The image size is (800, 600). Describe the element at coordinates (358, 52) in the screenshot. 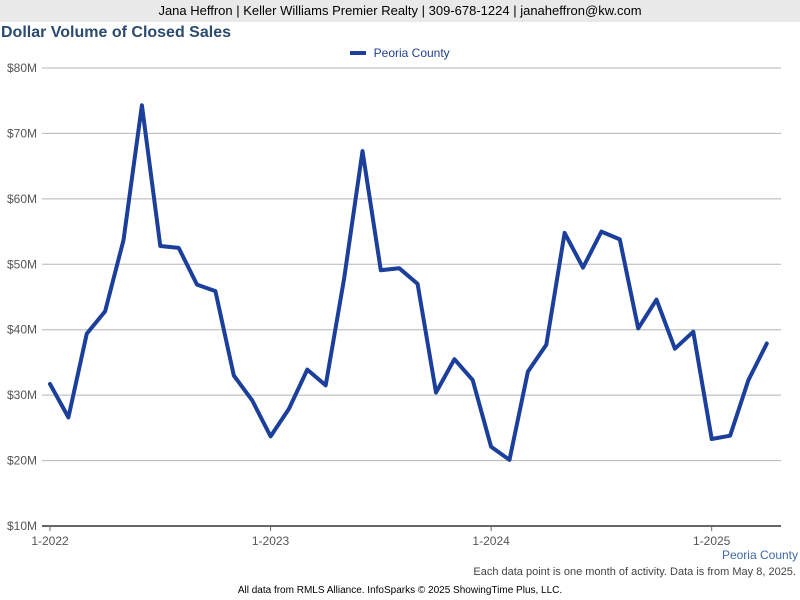

I see `legend-swatch` at that location.